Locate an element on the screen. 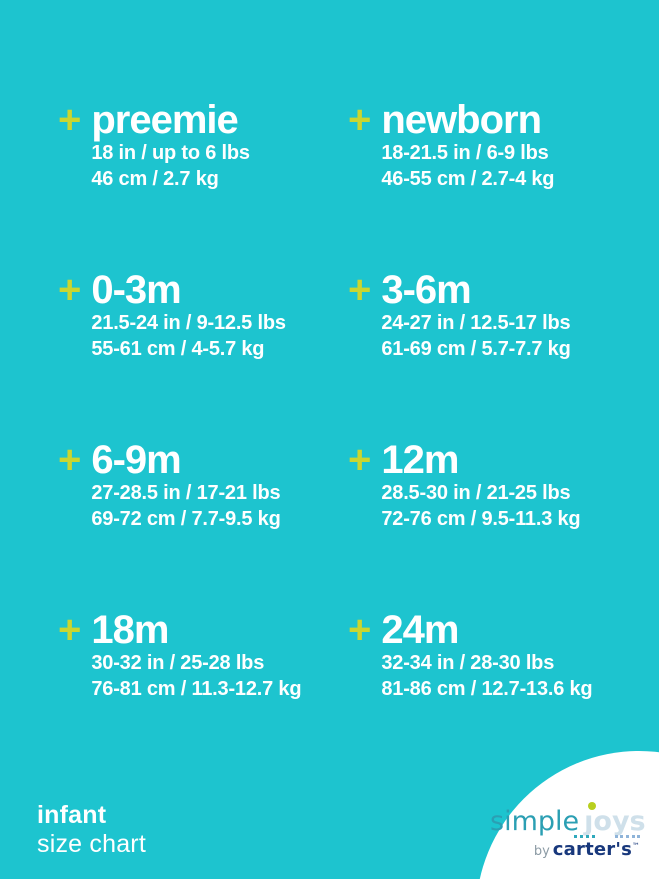 The height and width of the screenshot is (879, 659). logo-dots-right-icon is located at coordinates (627, 834).